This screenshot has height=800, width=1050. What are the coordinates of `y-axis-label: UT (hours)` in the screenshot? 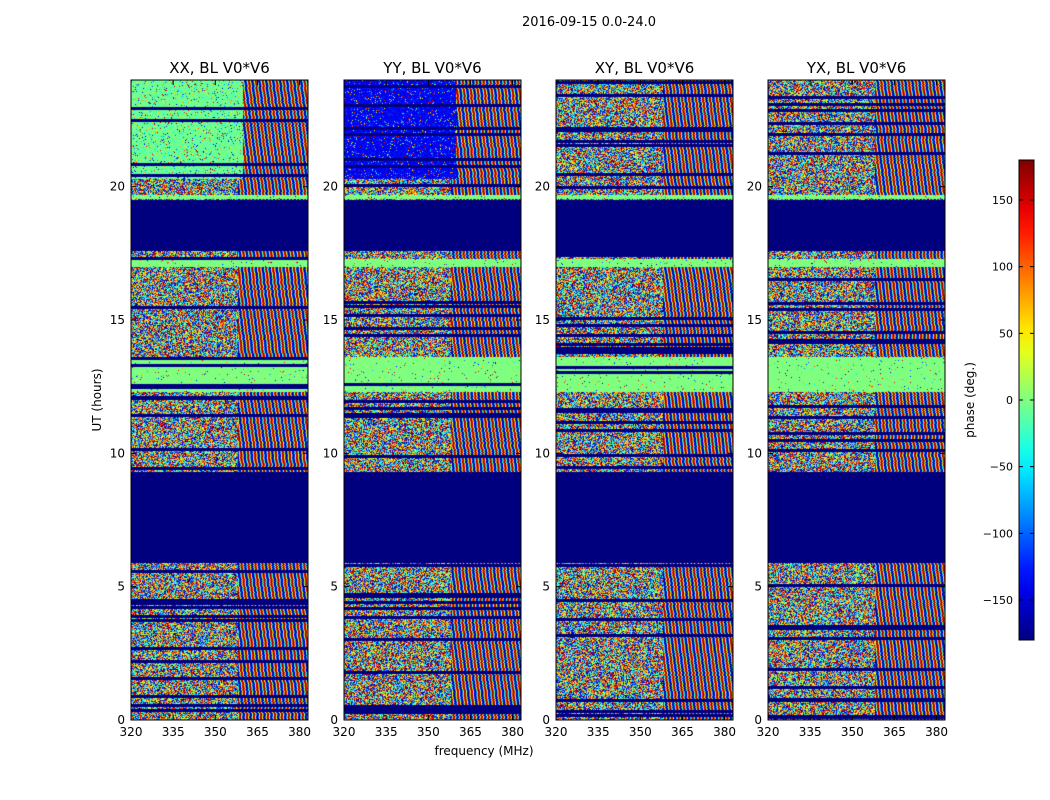 It's located at (97, 399).